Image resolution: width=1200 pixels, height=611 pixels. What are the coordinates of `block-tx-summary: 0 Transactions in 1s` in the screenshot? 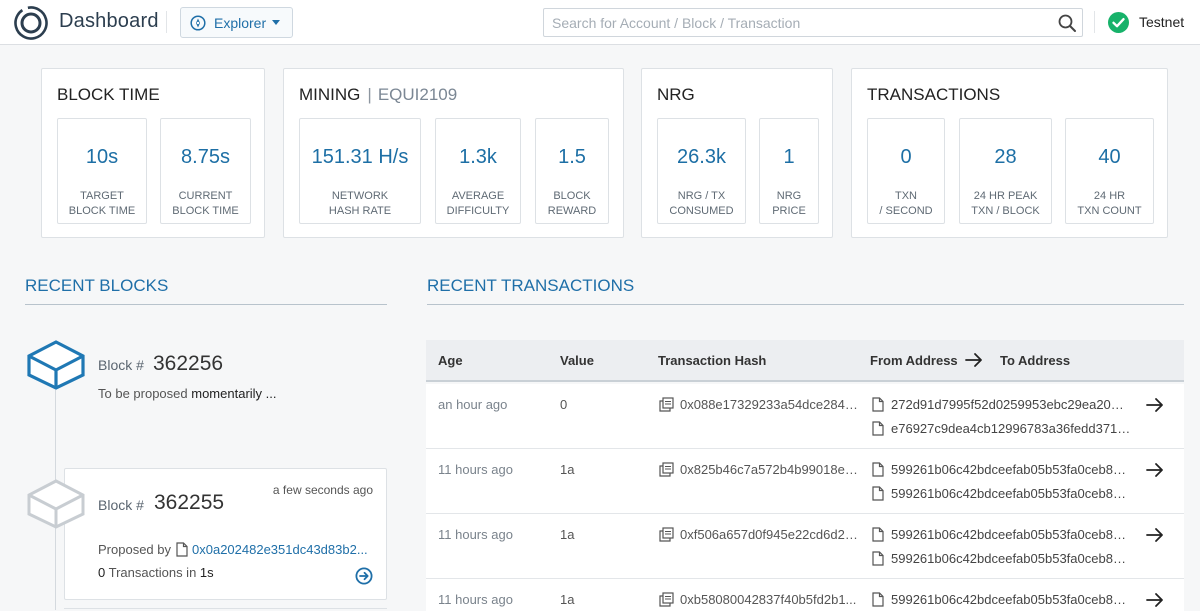 It's located at (156, 572).